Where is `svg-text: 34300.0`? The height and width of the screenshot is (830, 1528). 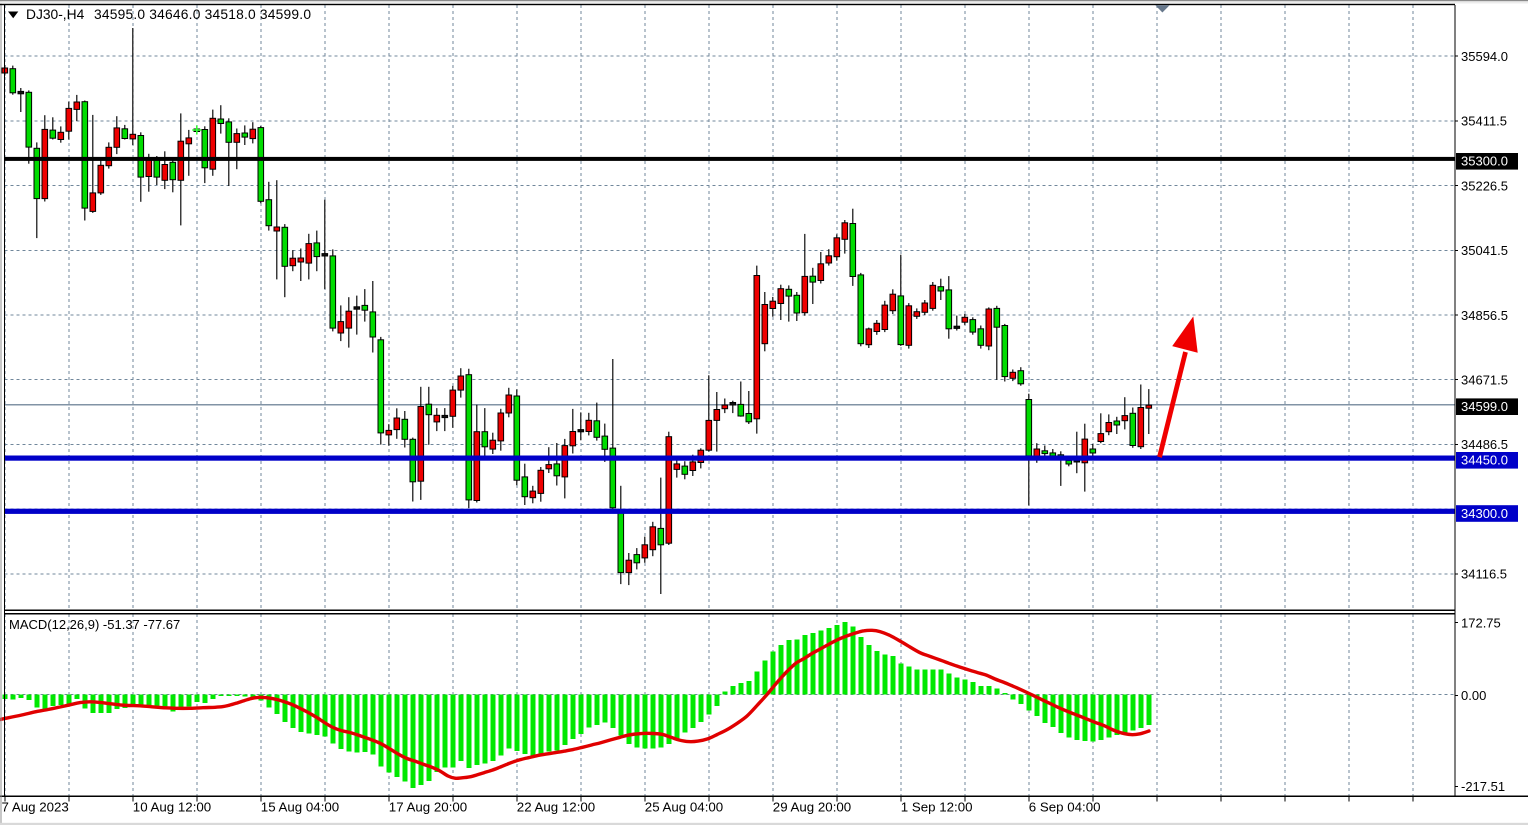 svg-text: 34300.0 is located at coordinates (1484, 513).